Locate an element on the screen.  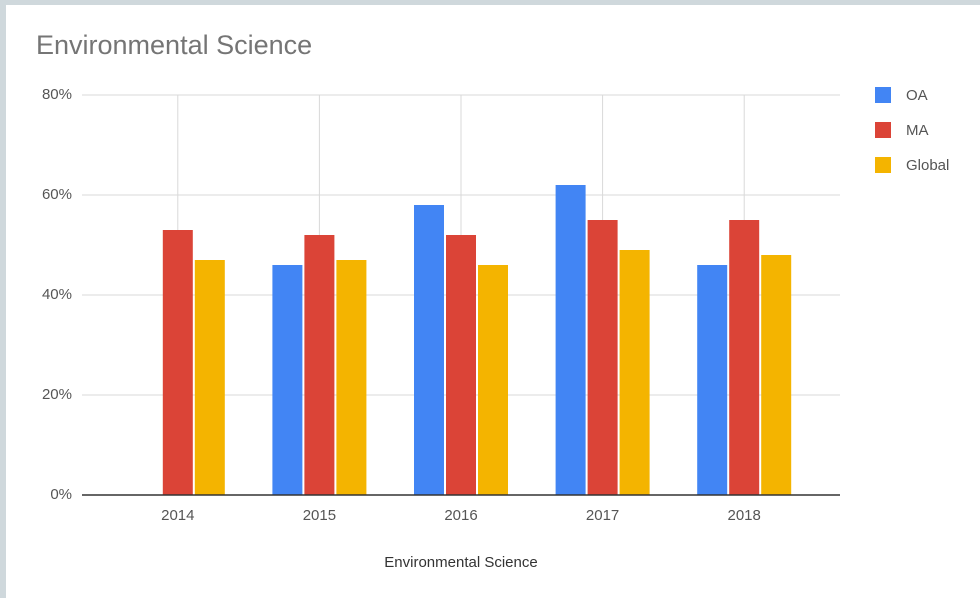
x-tick-label: 2015 is located at coordinates (319, 515).